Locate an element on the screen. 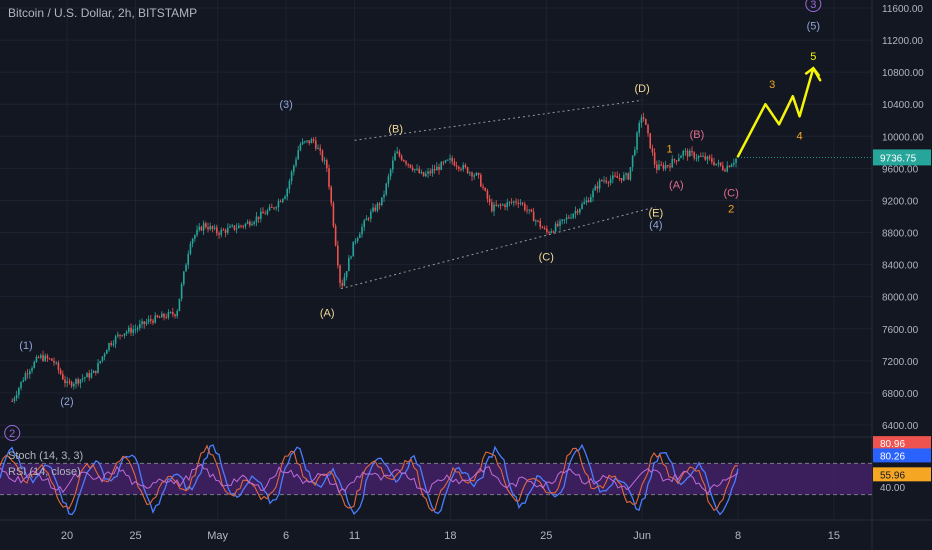 Image resolution: width=932 pixels, height=550 pixels. y-tick-label: 10800.00 is located at coordinates (903, 73).